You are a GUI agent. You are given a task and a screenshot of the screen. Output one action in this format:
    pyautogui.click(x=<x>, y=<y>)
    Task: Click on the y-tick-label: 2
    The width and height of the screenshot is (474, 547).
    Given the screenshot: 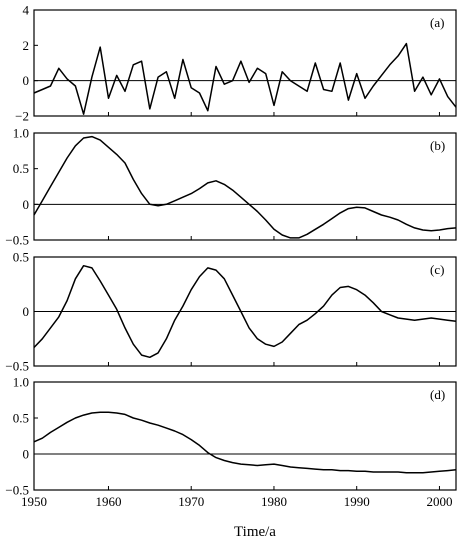 What is the action you would take?
    pyautogui.click(x=26, y=45)
    